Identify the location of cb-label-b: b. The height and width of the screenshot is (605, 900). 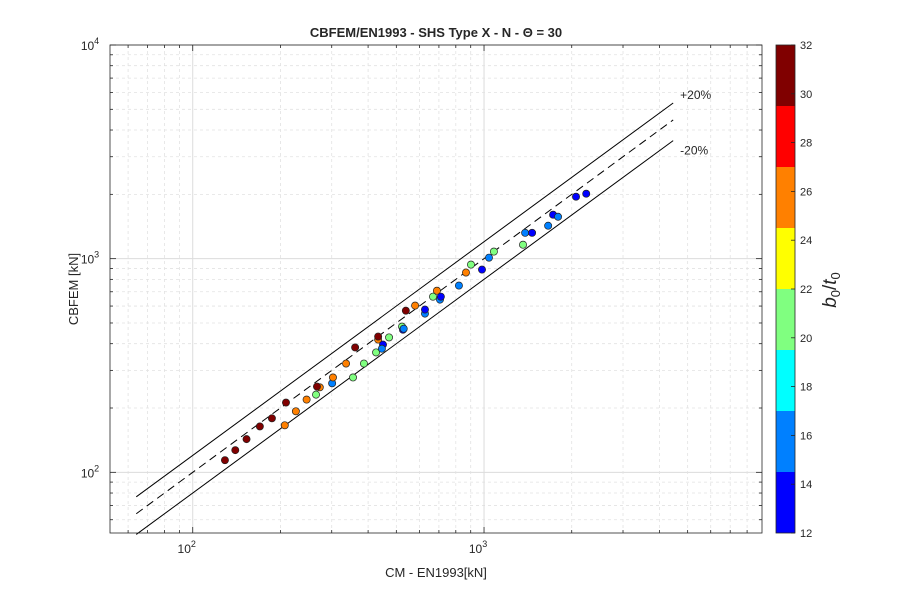
(830, 302).